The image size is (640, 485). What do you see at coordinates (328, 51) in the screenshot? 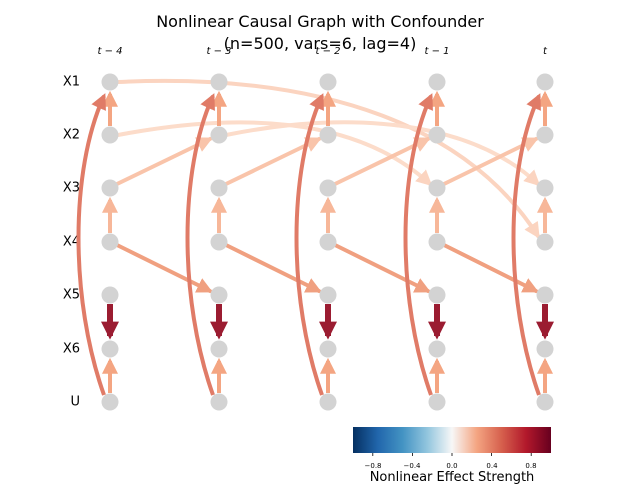
I see `time-label-t-minus-2: t − 2` at bounding box center [328, 51].